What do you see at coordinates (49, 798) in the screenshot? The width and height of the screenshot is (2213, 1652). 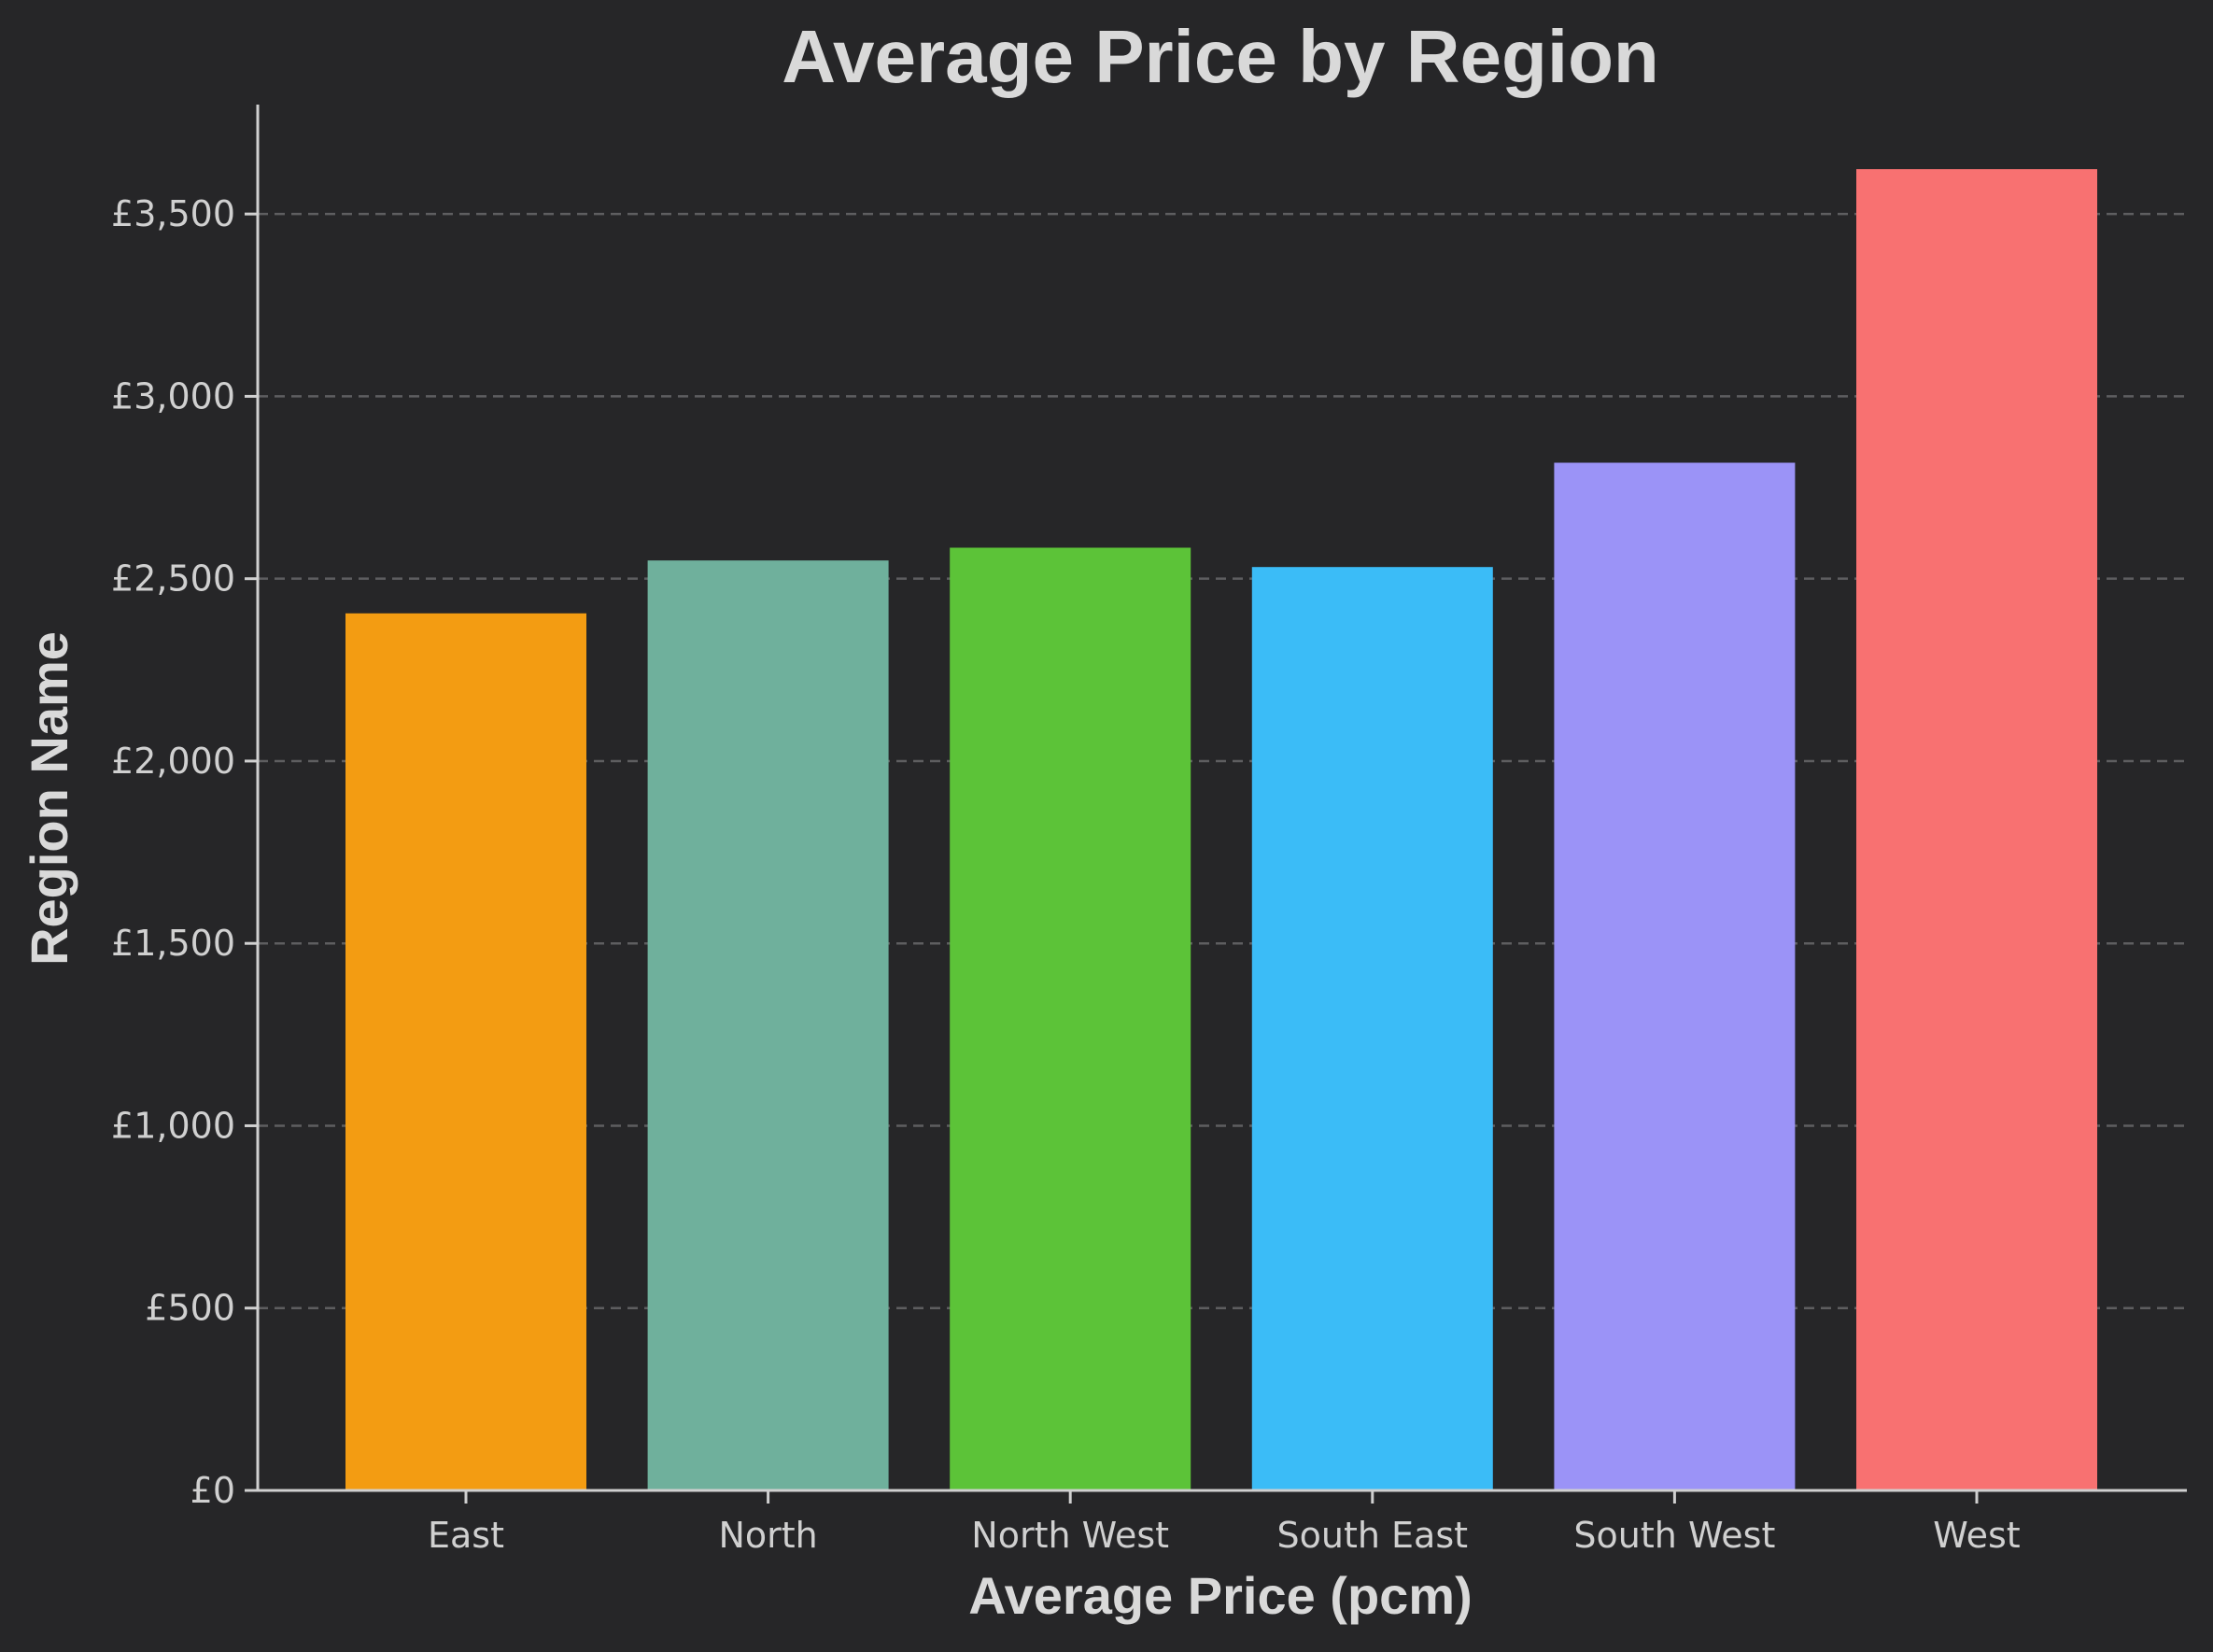 I see `y-axis-label: Region Name` at bounding box center [49, 798].